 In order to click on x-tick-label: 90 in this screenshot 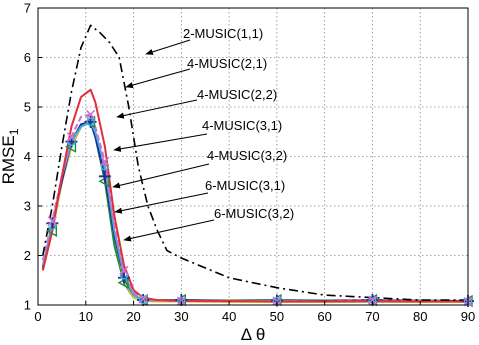, I will do `click(468, 316)`.